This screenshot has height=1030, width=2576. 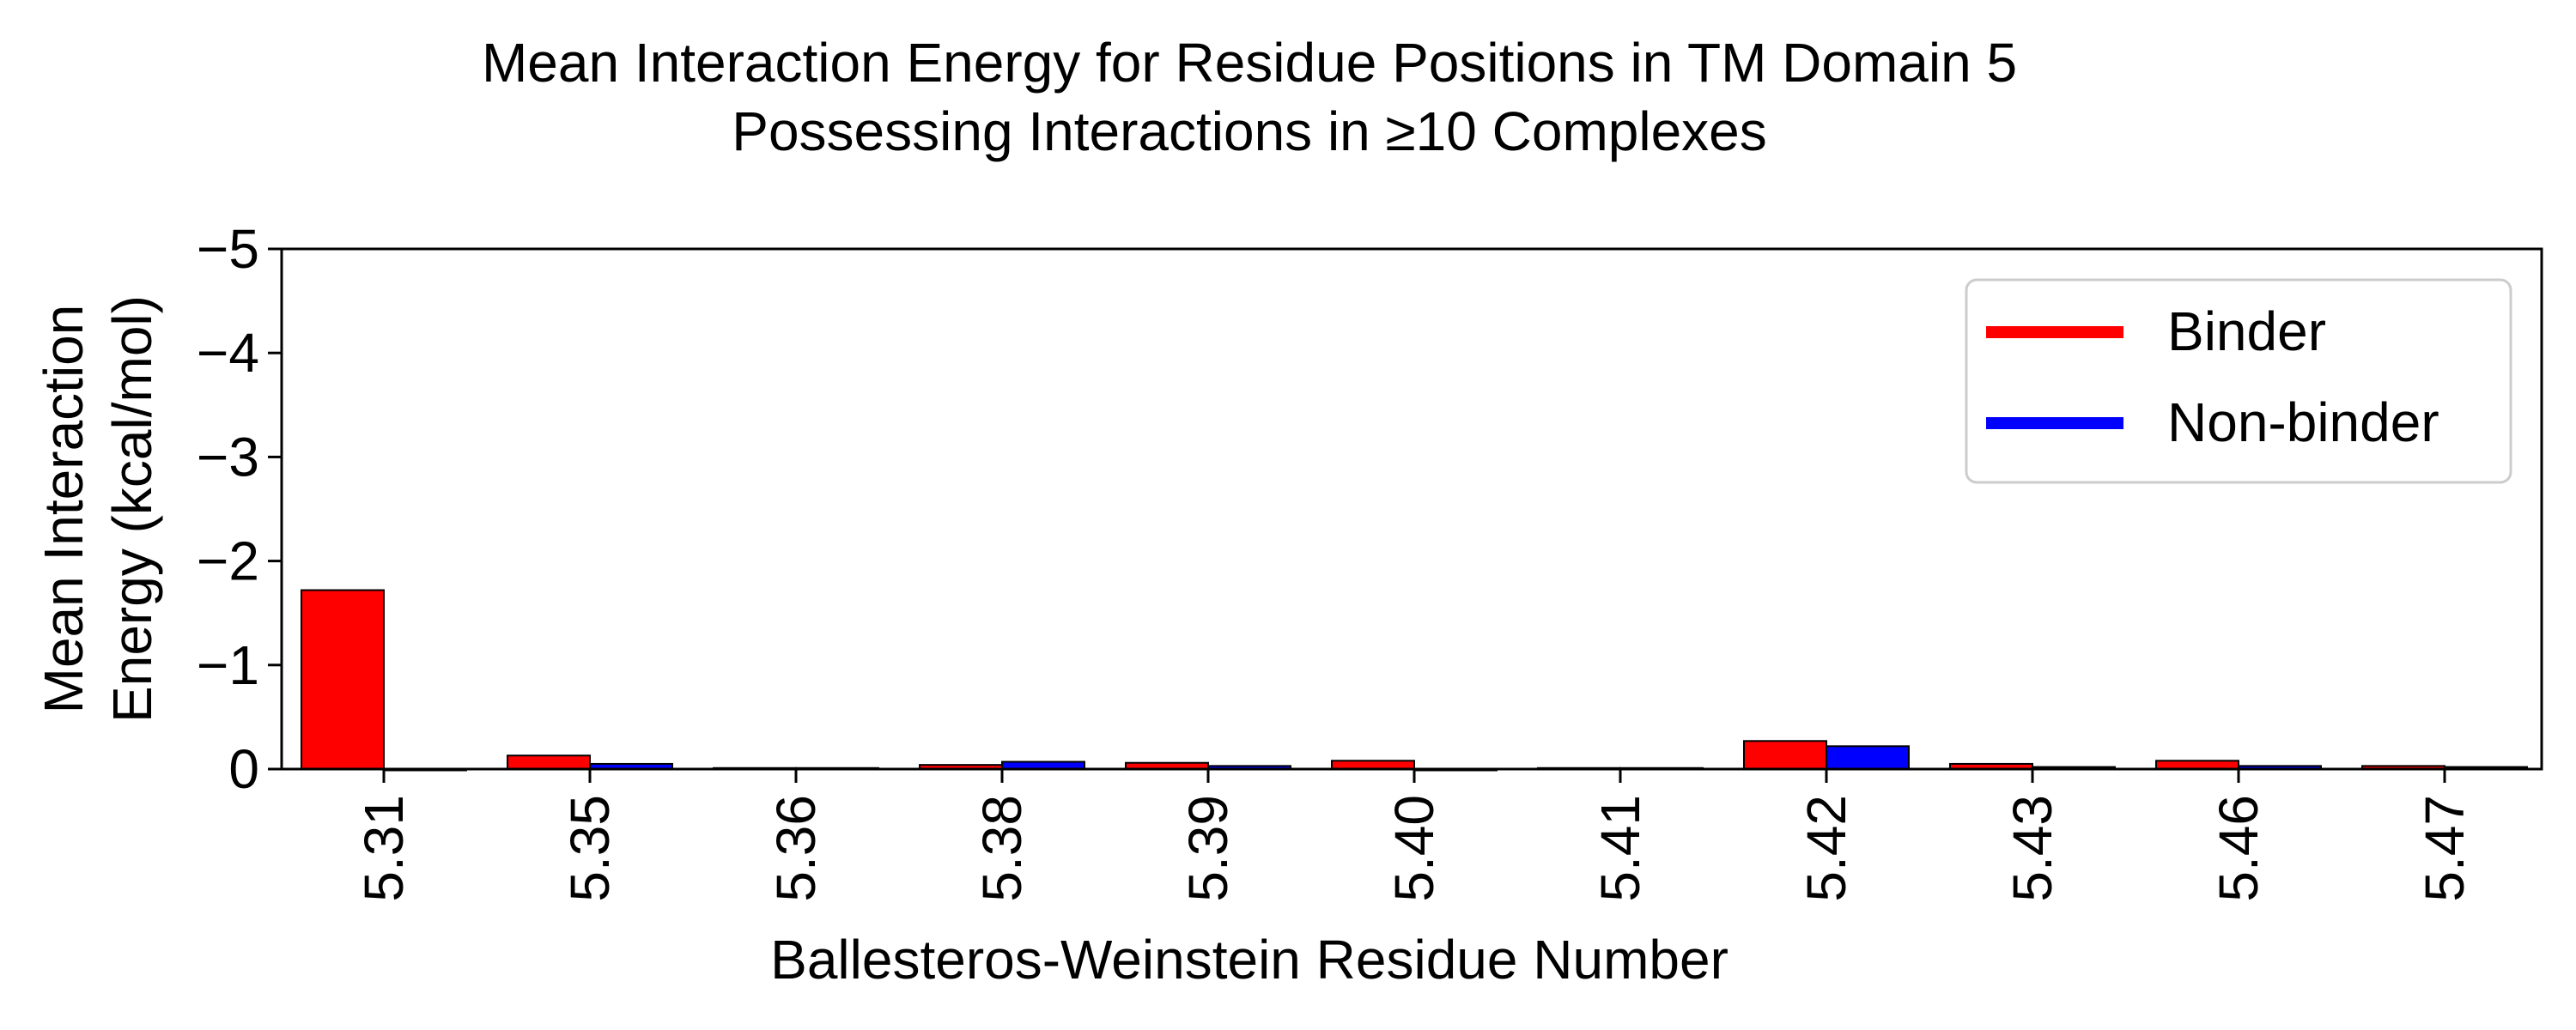 What do you see at coordinates (132, 509) in the screenshot?
I see `y-axis-label-line-2: Energy (kcal/mol)` at bounding box center [132, 509].